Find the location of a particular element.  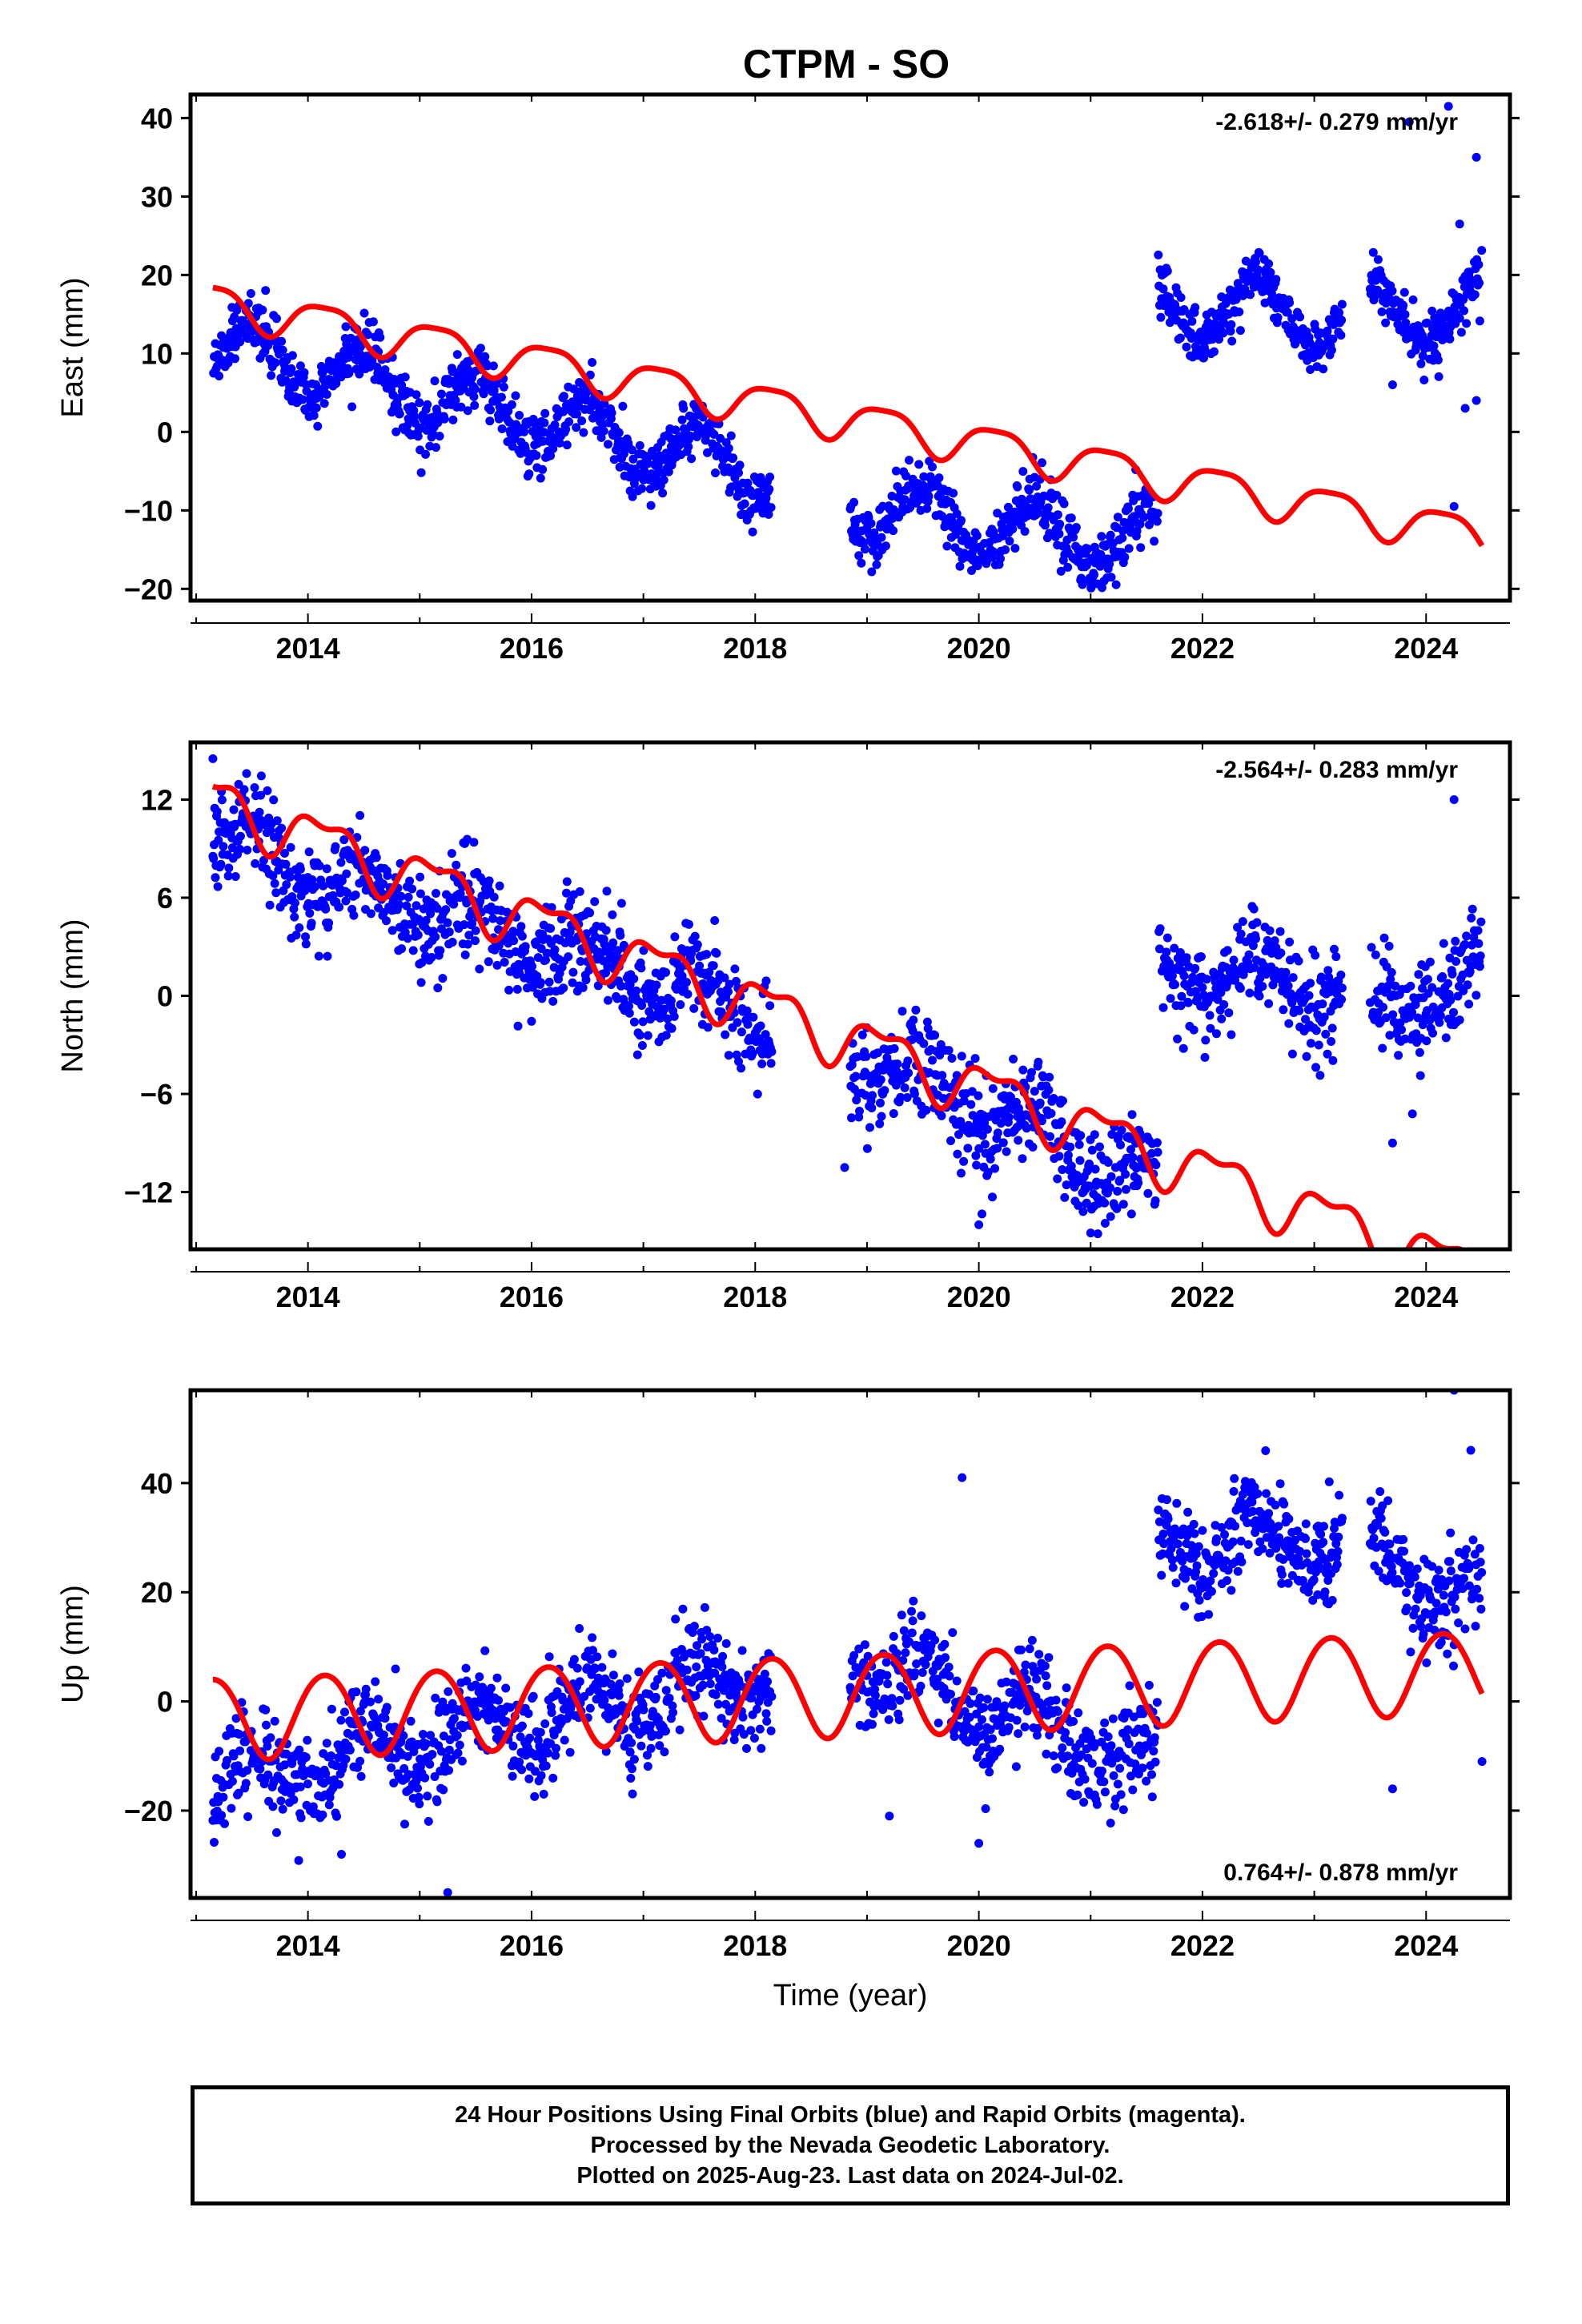

y-tick-label: 0 is located at coordinates (165, 432).